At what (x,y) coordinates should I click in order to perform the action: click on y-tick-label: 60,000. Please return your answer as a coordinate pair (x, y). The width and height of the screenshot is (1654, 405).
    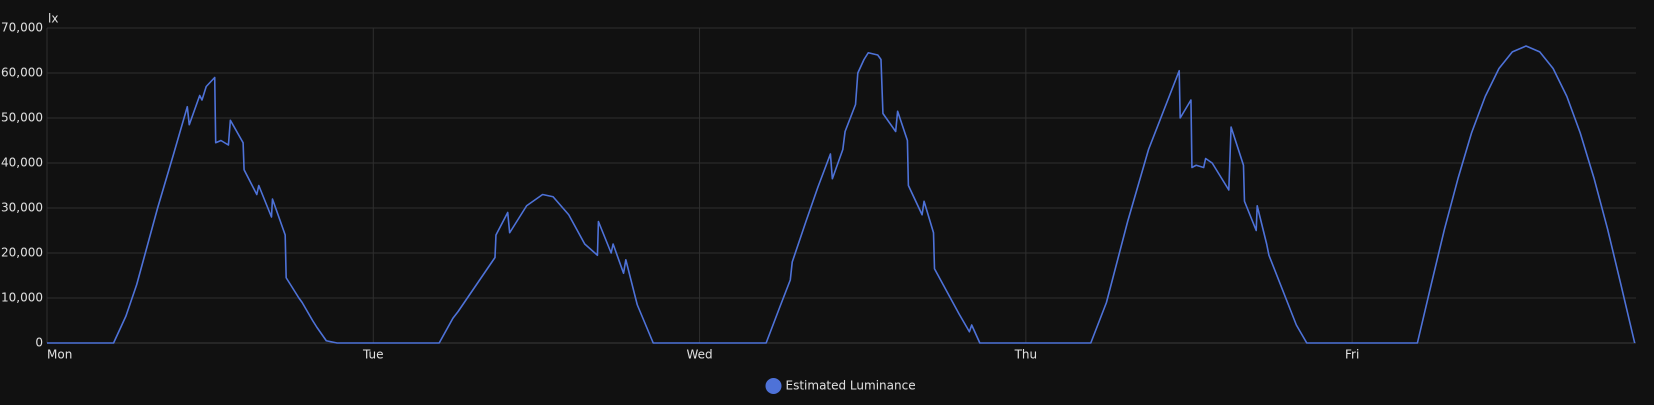
    Looking at the image, I should click on (22, 73).